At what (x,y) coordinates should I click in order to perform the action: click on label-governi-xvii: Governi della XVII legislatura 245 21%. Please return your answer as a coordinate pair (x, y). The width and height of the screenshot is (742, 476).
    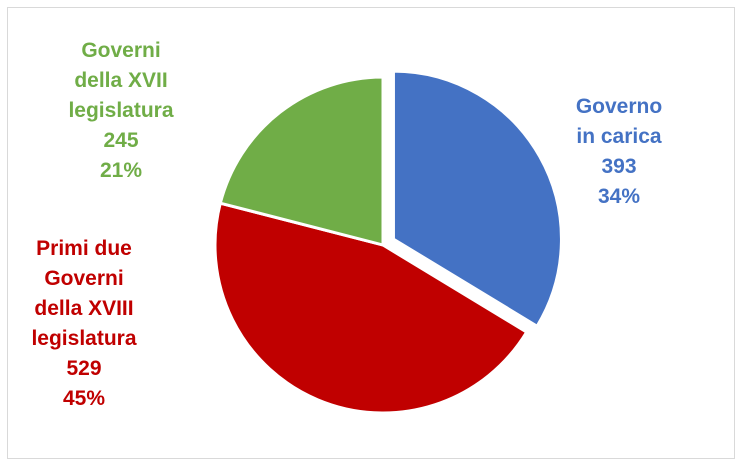
    Looking at the image, I should click on (121, 111).